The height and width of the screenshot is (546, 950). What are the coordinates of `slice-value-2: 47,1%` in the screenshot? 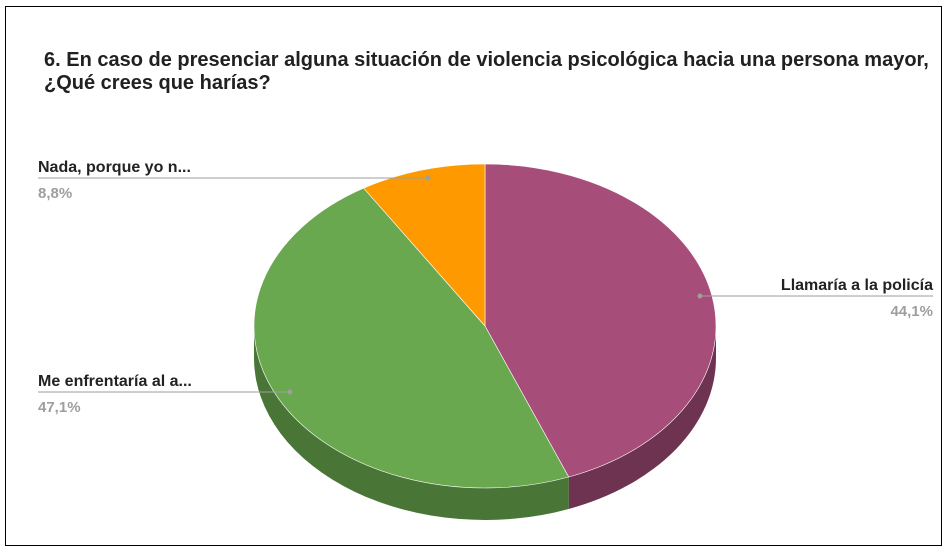 It's located at (59, 407).